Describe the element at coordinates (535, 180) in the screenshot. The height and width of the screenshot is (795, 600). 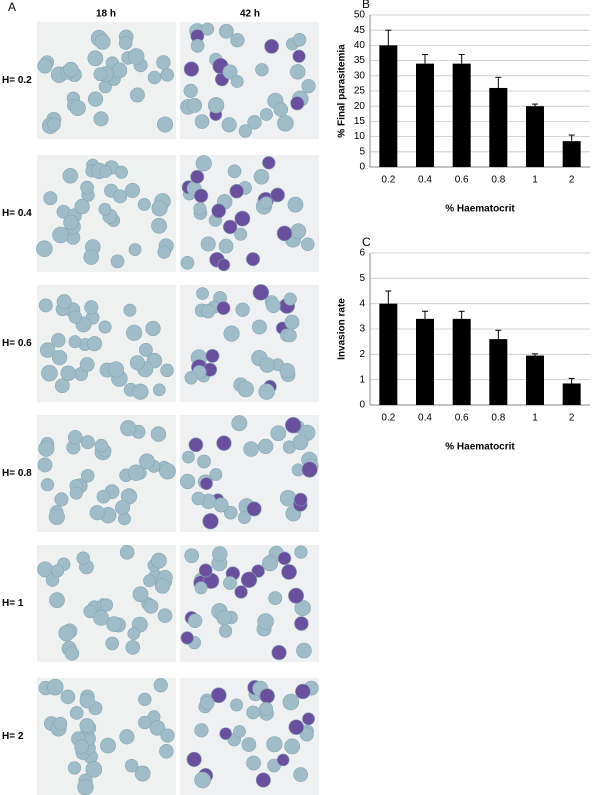
I see `x-tick-label: 1` at that location.